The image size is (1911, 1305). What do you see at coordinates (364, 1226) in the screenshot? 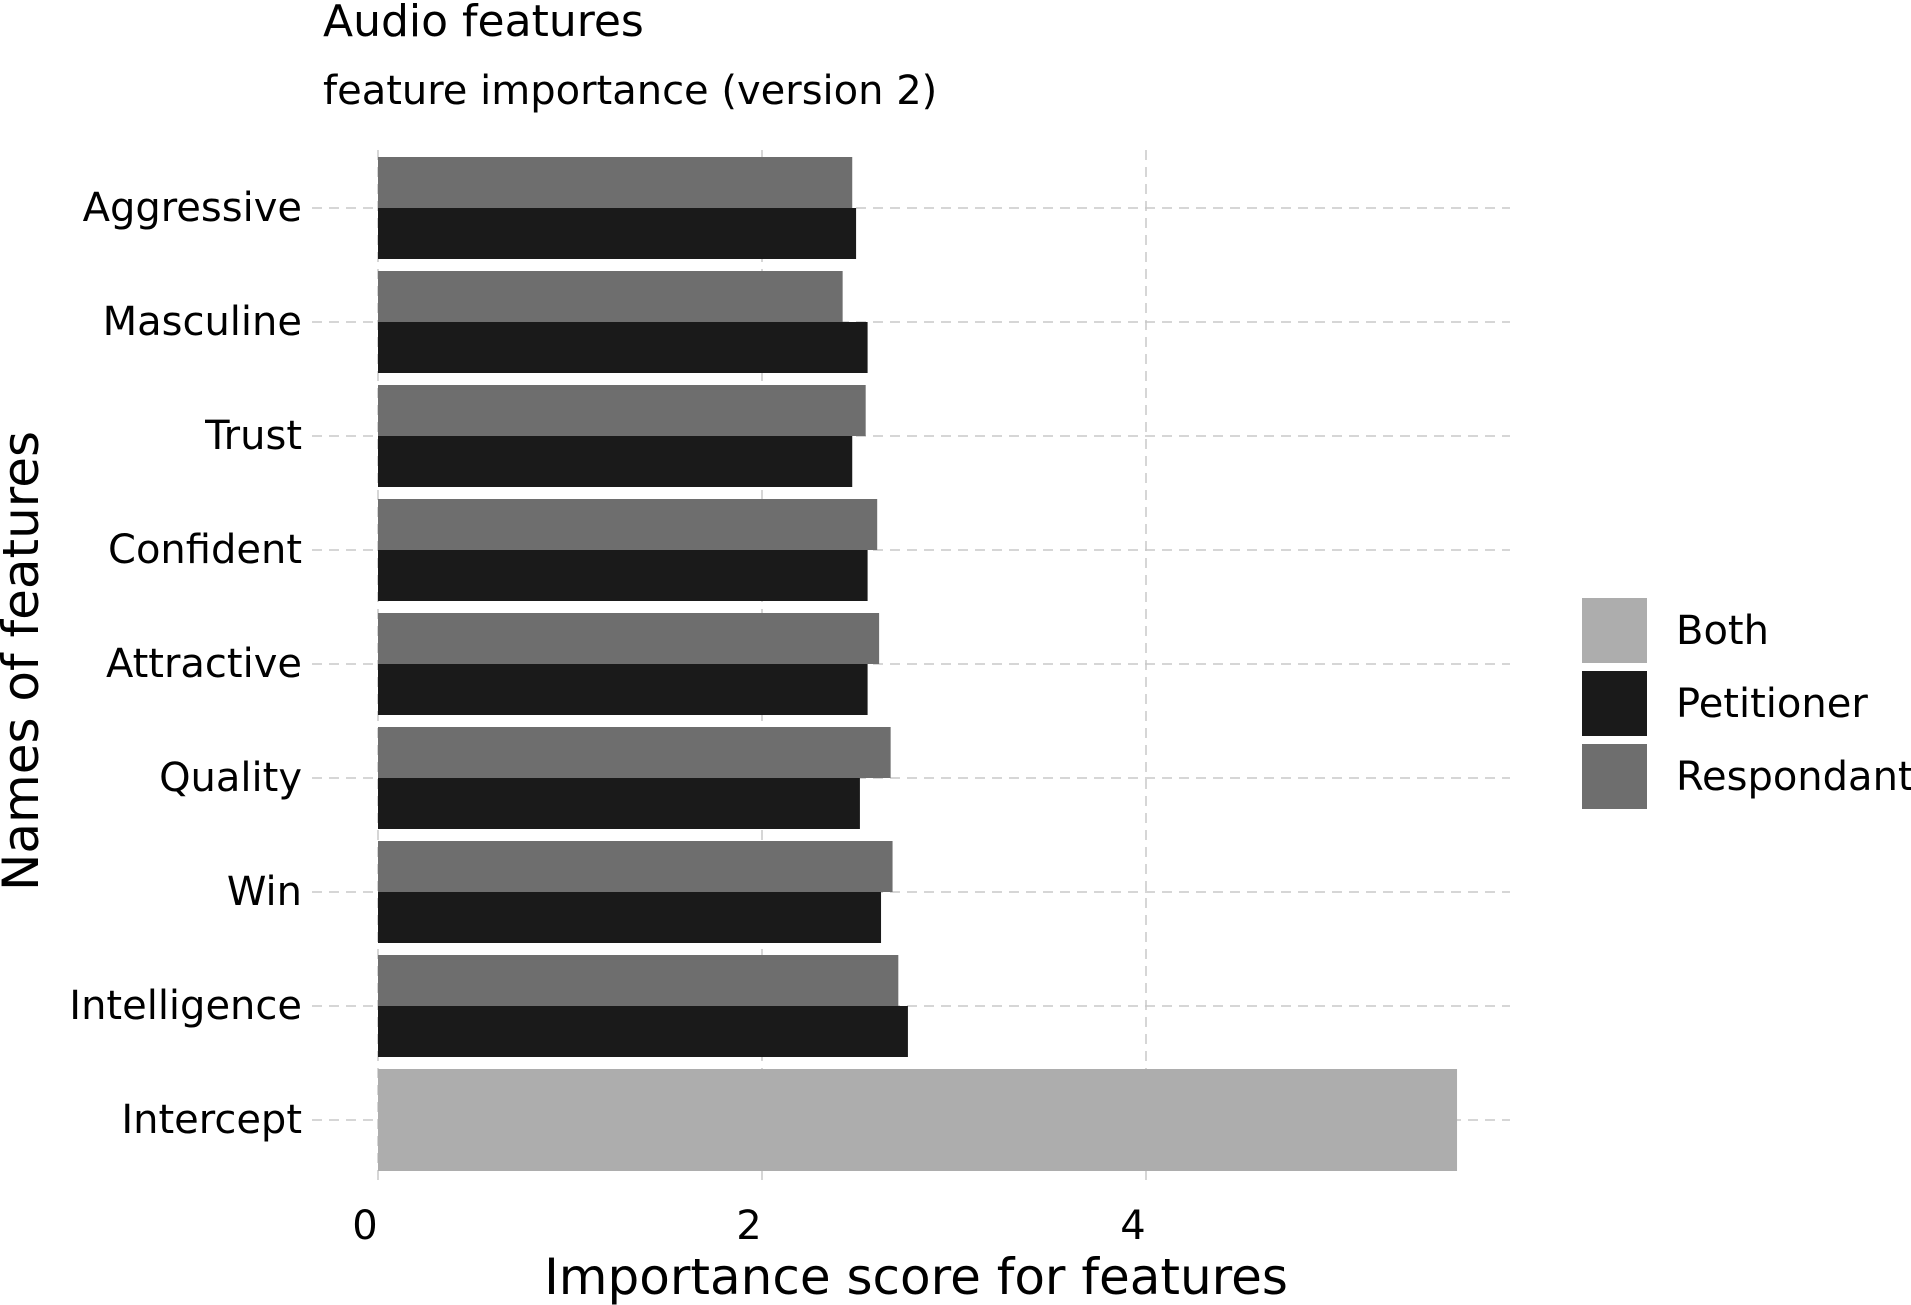
I see `x-tick-label: 0` at bounding box center [364, 1226].